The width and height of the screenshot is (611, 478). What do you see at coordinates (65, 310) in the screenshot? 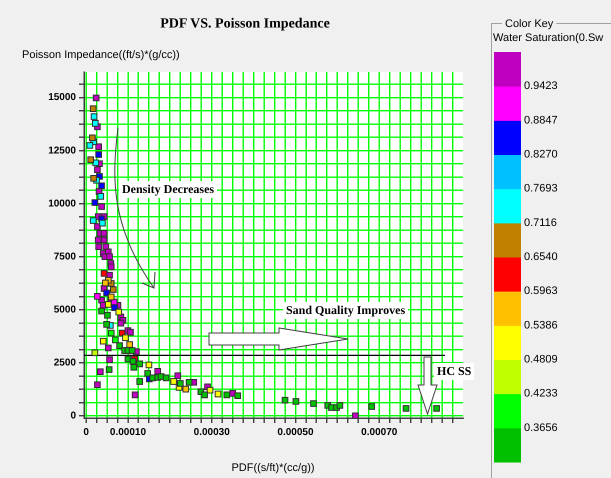
I see `y-tick-label: 5000` at bounding box center [65, 310].